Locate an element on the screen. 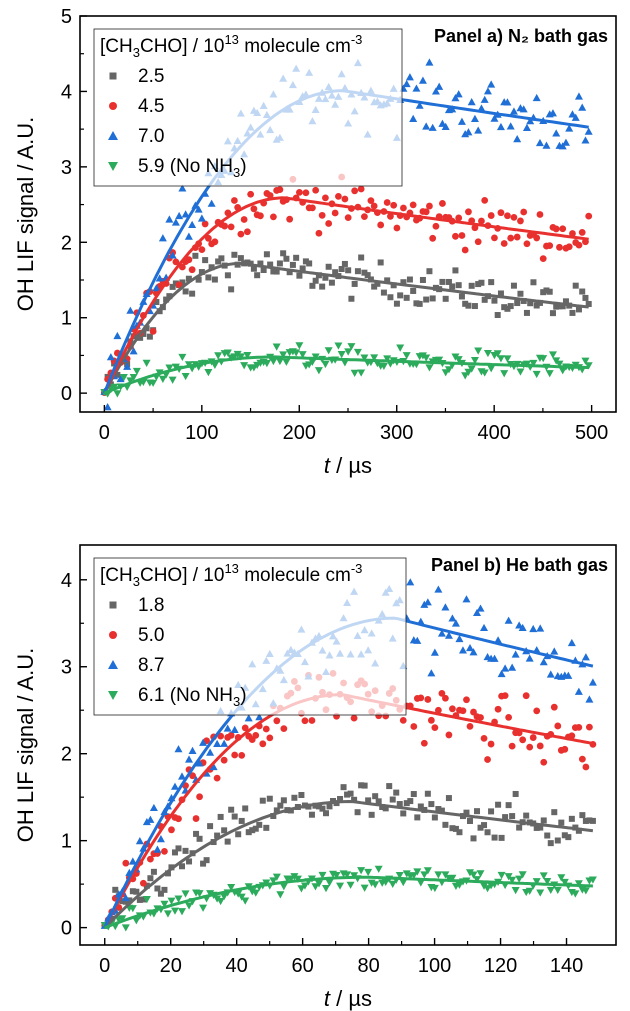 This screenshot has height=1011, width=630. legend-label-3: 6.1 (No NH3) is located at coordinates (192, 697).